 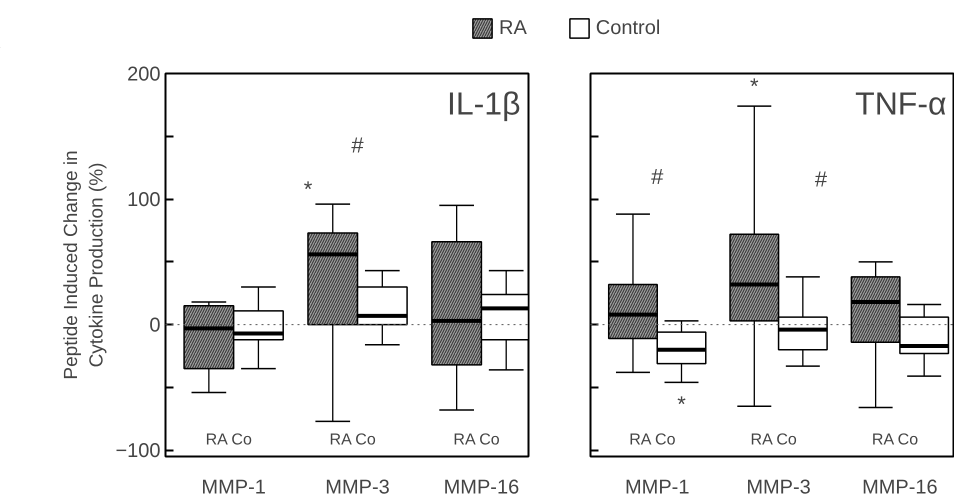 I want to click on chart-title: IL-1β, so click(x=483, y=104).